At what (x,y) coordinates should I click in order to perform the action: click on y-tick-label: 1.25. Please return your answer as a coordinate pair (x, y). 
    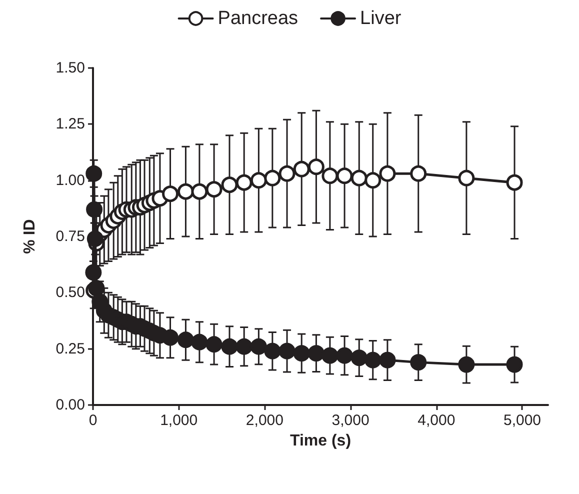
    Looking at the image, I should click on (70, 124).